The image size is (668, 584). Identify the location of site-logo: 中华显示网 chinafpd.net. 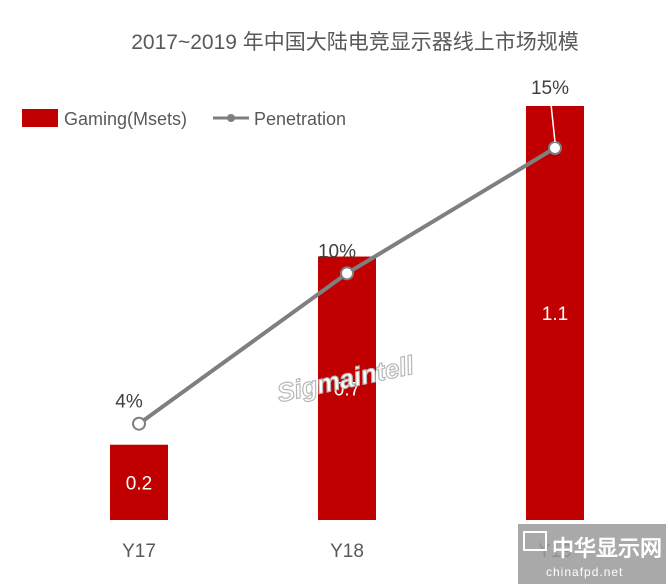
(592, 554).